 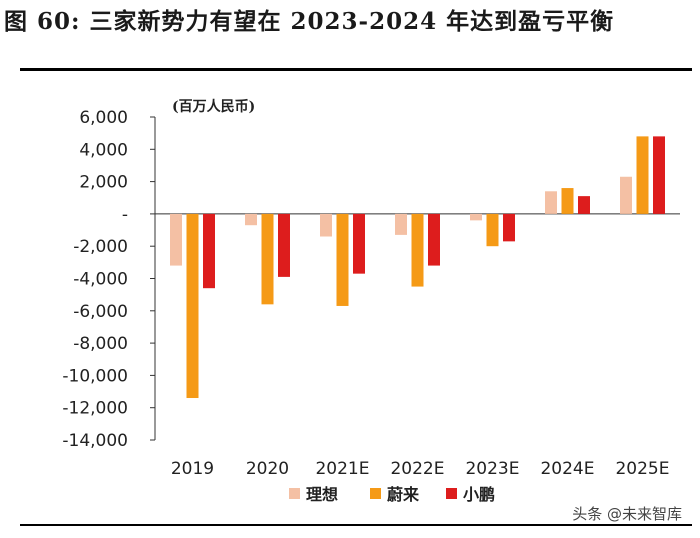 I want to click on bar-理想-2023E, so click(x=476, y=217).